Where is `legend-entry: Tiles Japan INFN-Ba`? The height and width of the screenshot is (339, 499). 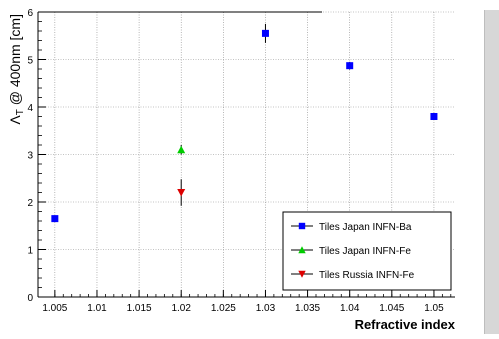
legend-entry: Tiles Japan INFN-Ba is located at coordinates (351, 227).